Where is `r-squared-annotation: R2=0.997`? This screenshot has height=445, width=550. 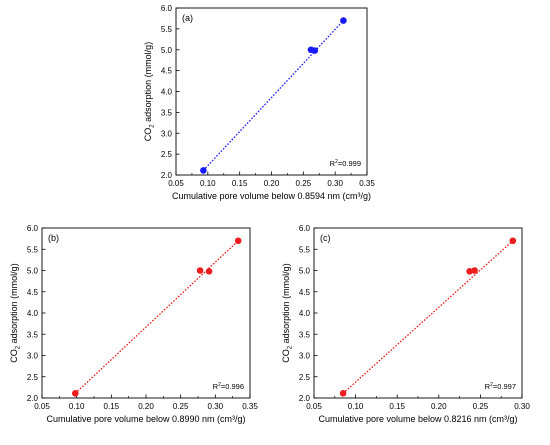
r-squared-annotation: R2=0.997 is located at coordinates (500, 386).